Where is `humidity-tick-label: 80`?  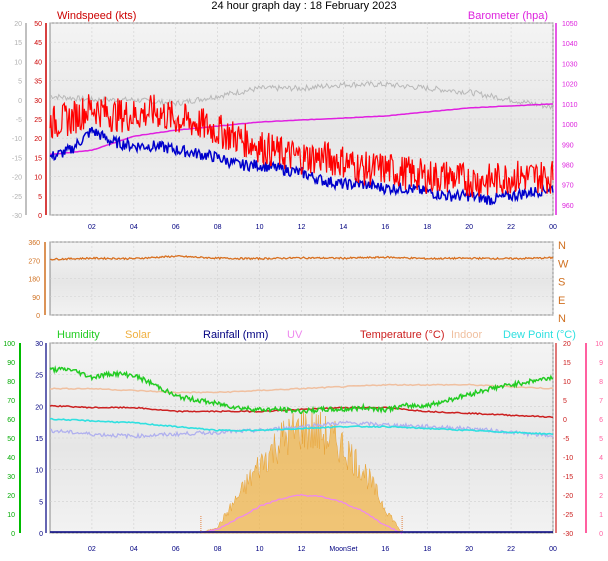
humidity-tick-label: 80 is located at coordinates (11, 382).